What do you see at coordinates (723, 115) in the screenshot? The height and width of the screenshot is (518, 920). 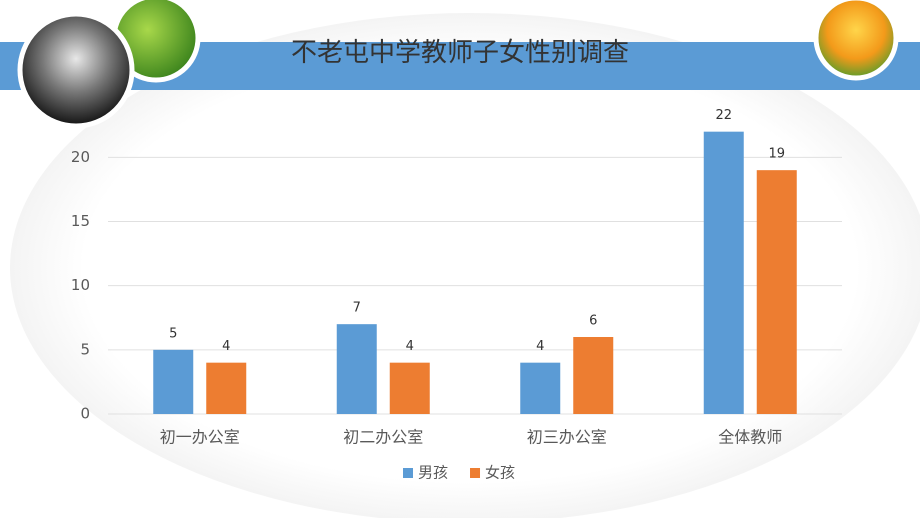 I see `data-label: 22` at bounding box center [723, 115].